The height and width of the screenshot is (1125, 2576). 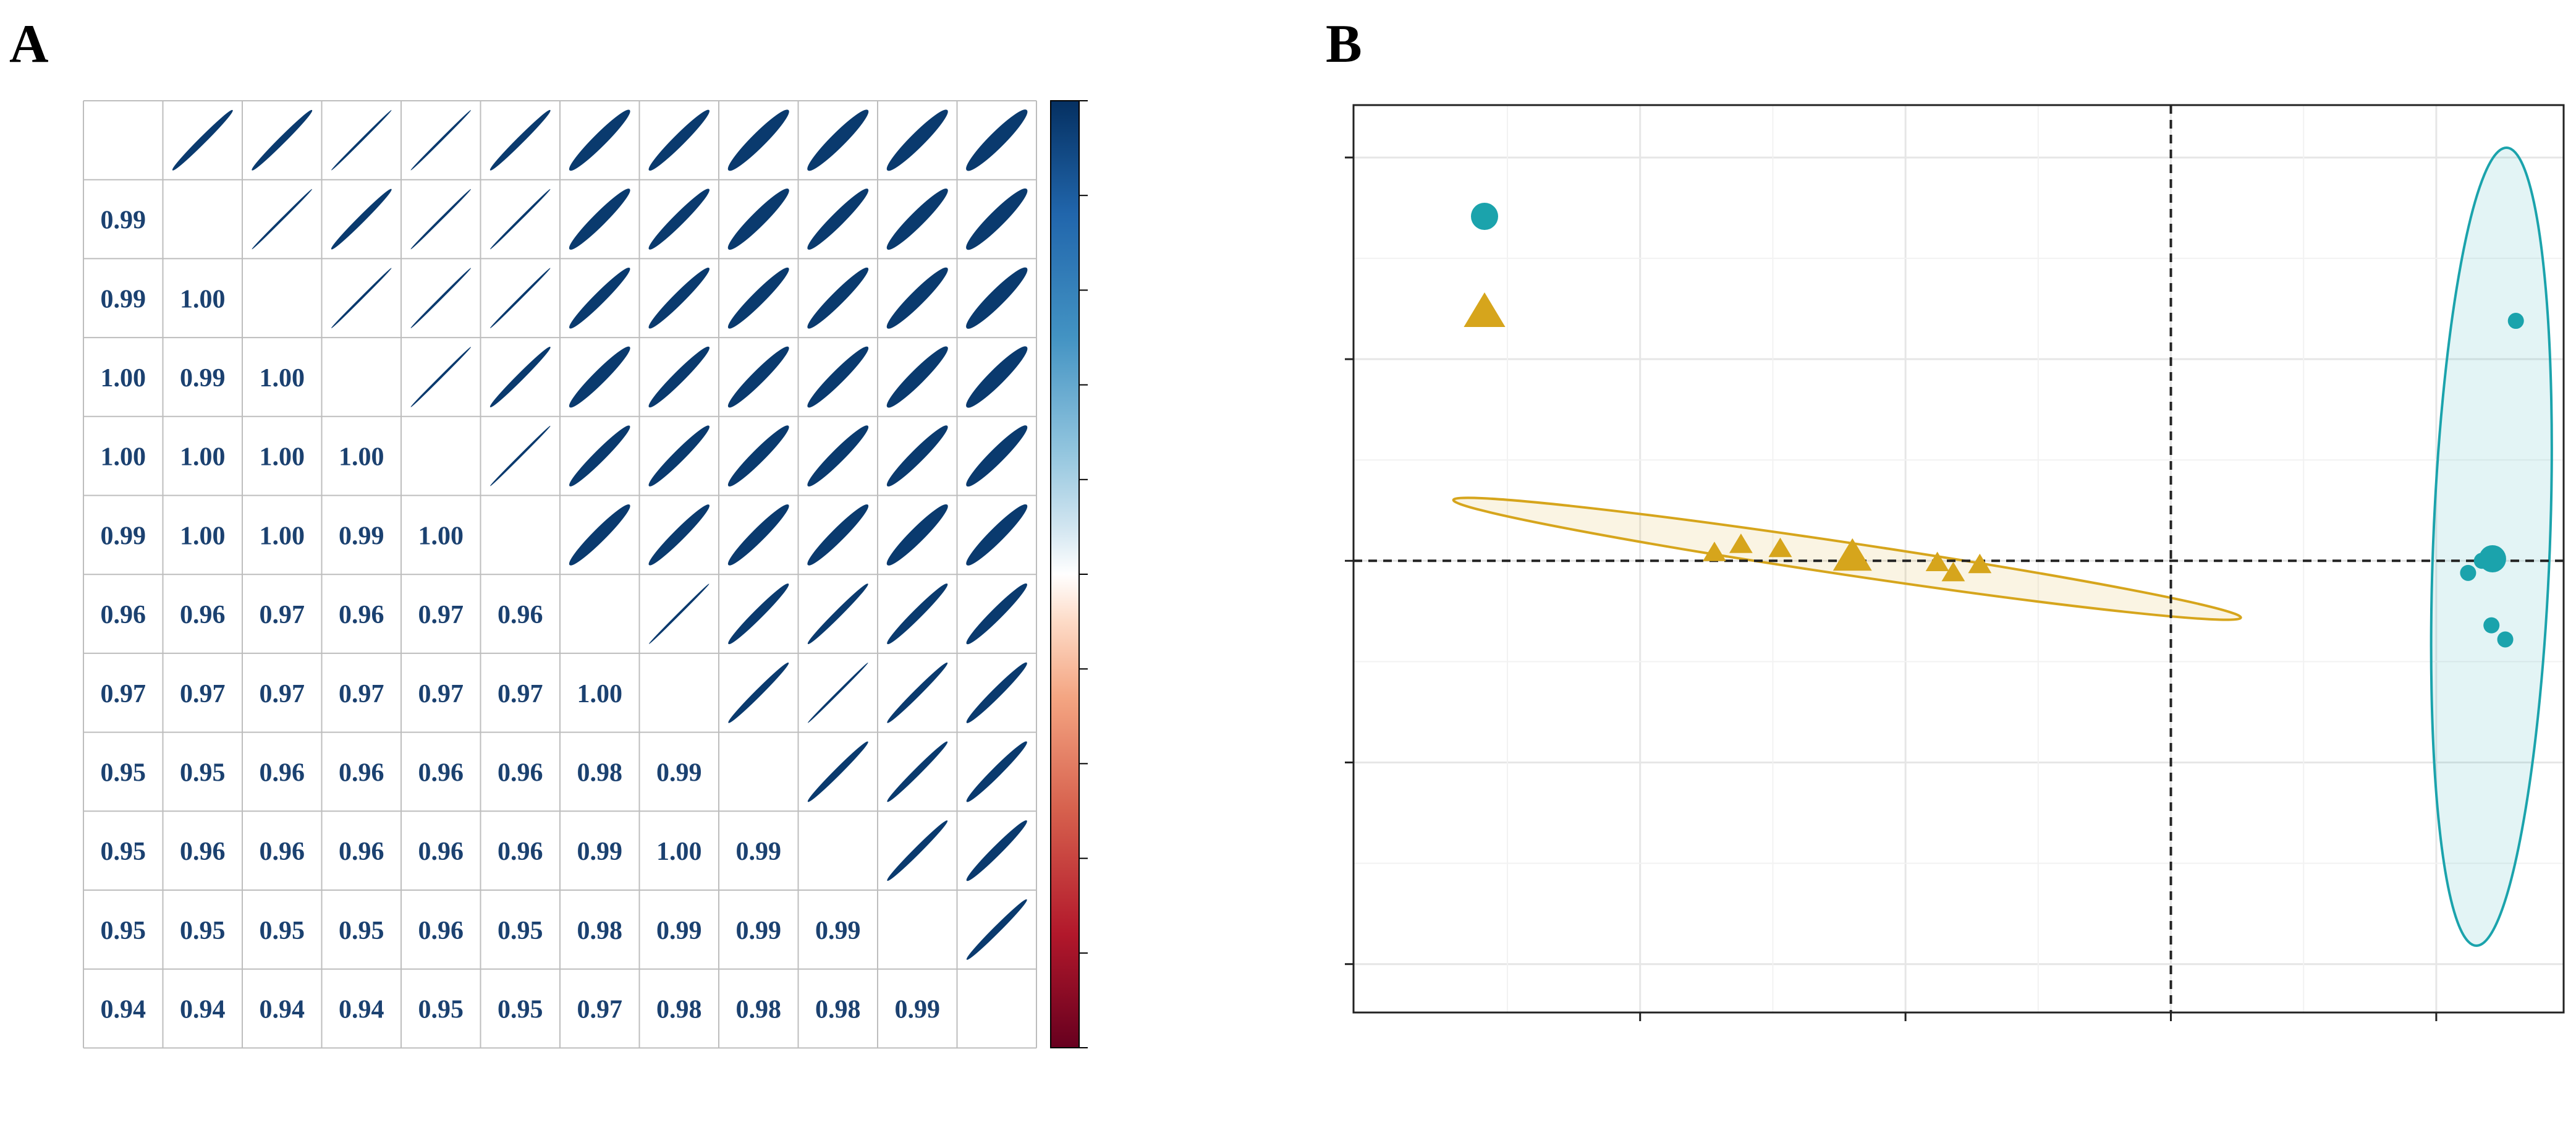 What do you see at coordinates (29, 44) in the screenshot?
I see `panel-a-label: A` at bounding box center [29, 44].